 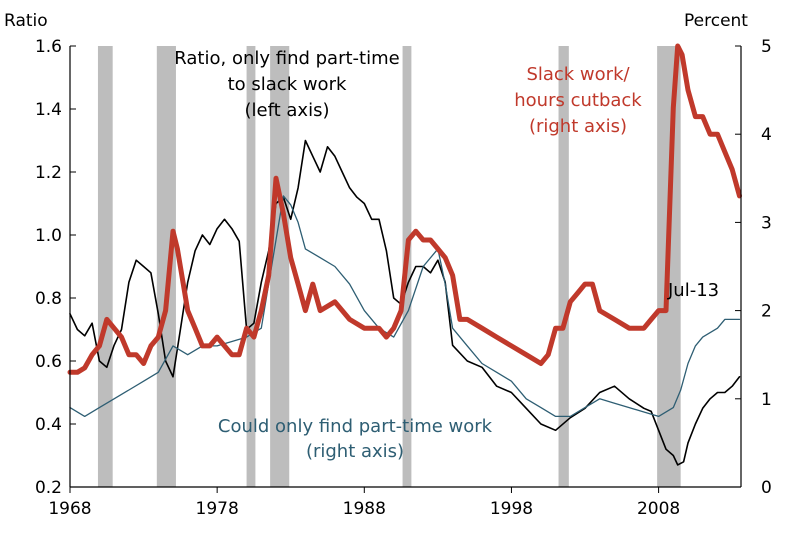 What do you see at coordinates (766, 400) in the screenshot?
I see `right-tick-label-1: 1` at bounding box center [766, 400].